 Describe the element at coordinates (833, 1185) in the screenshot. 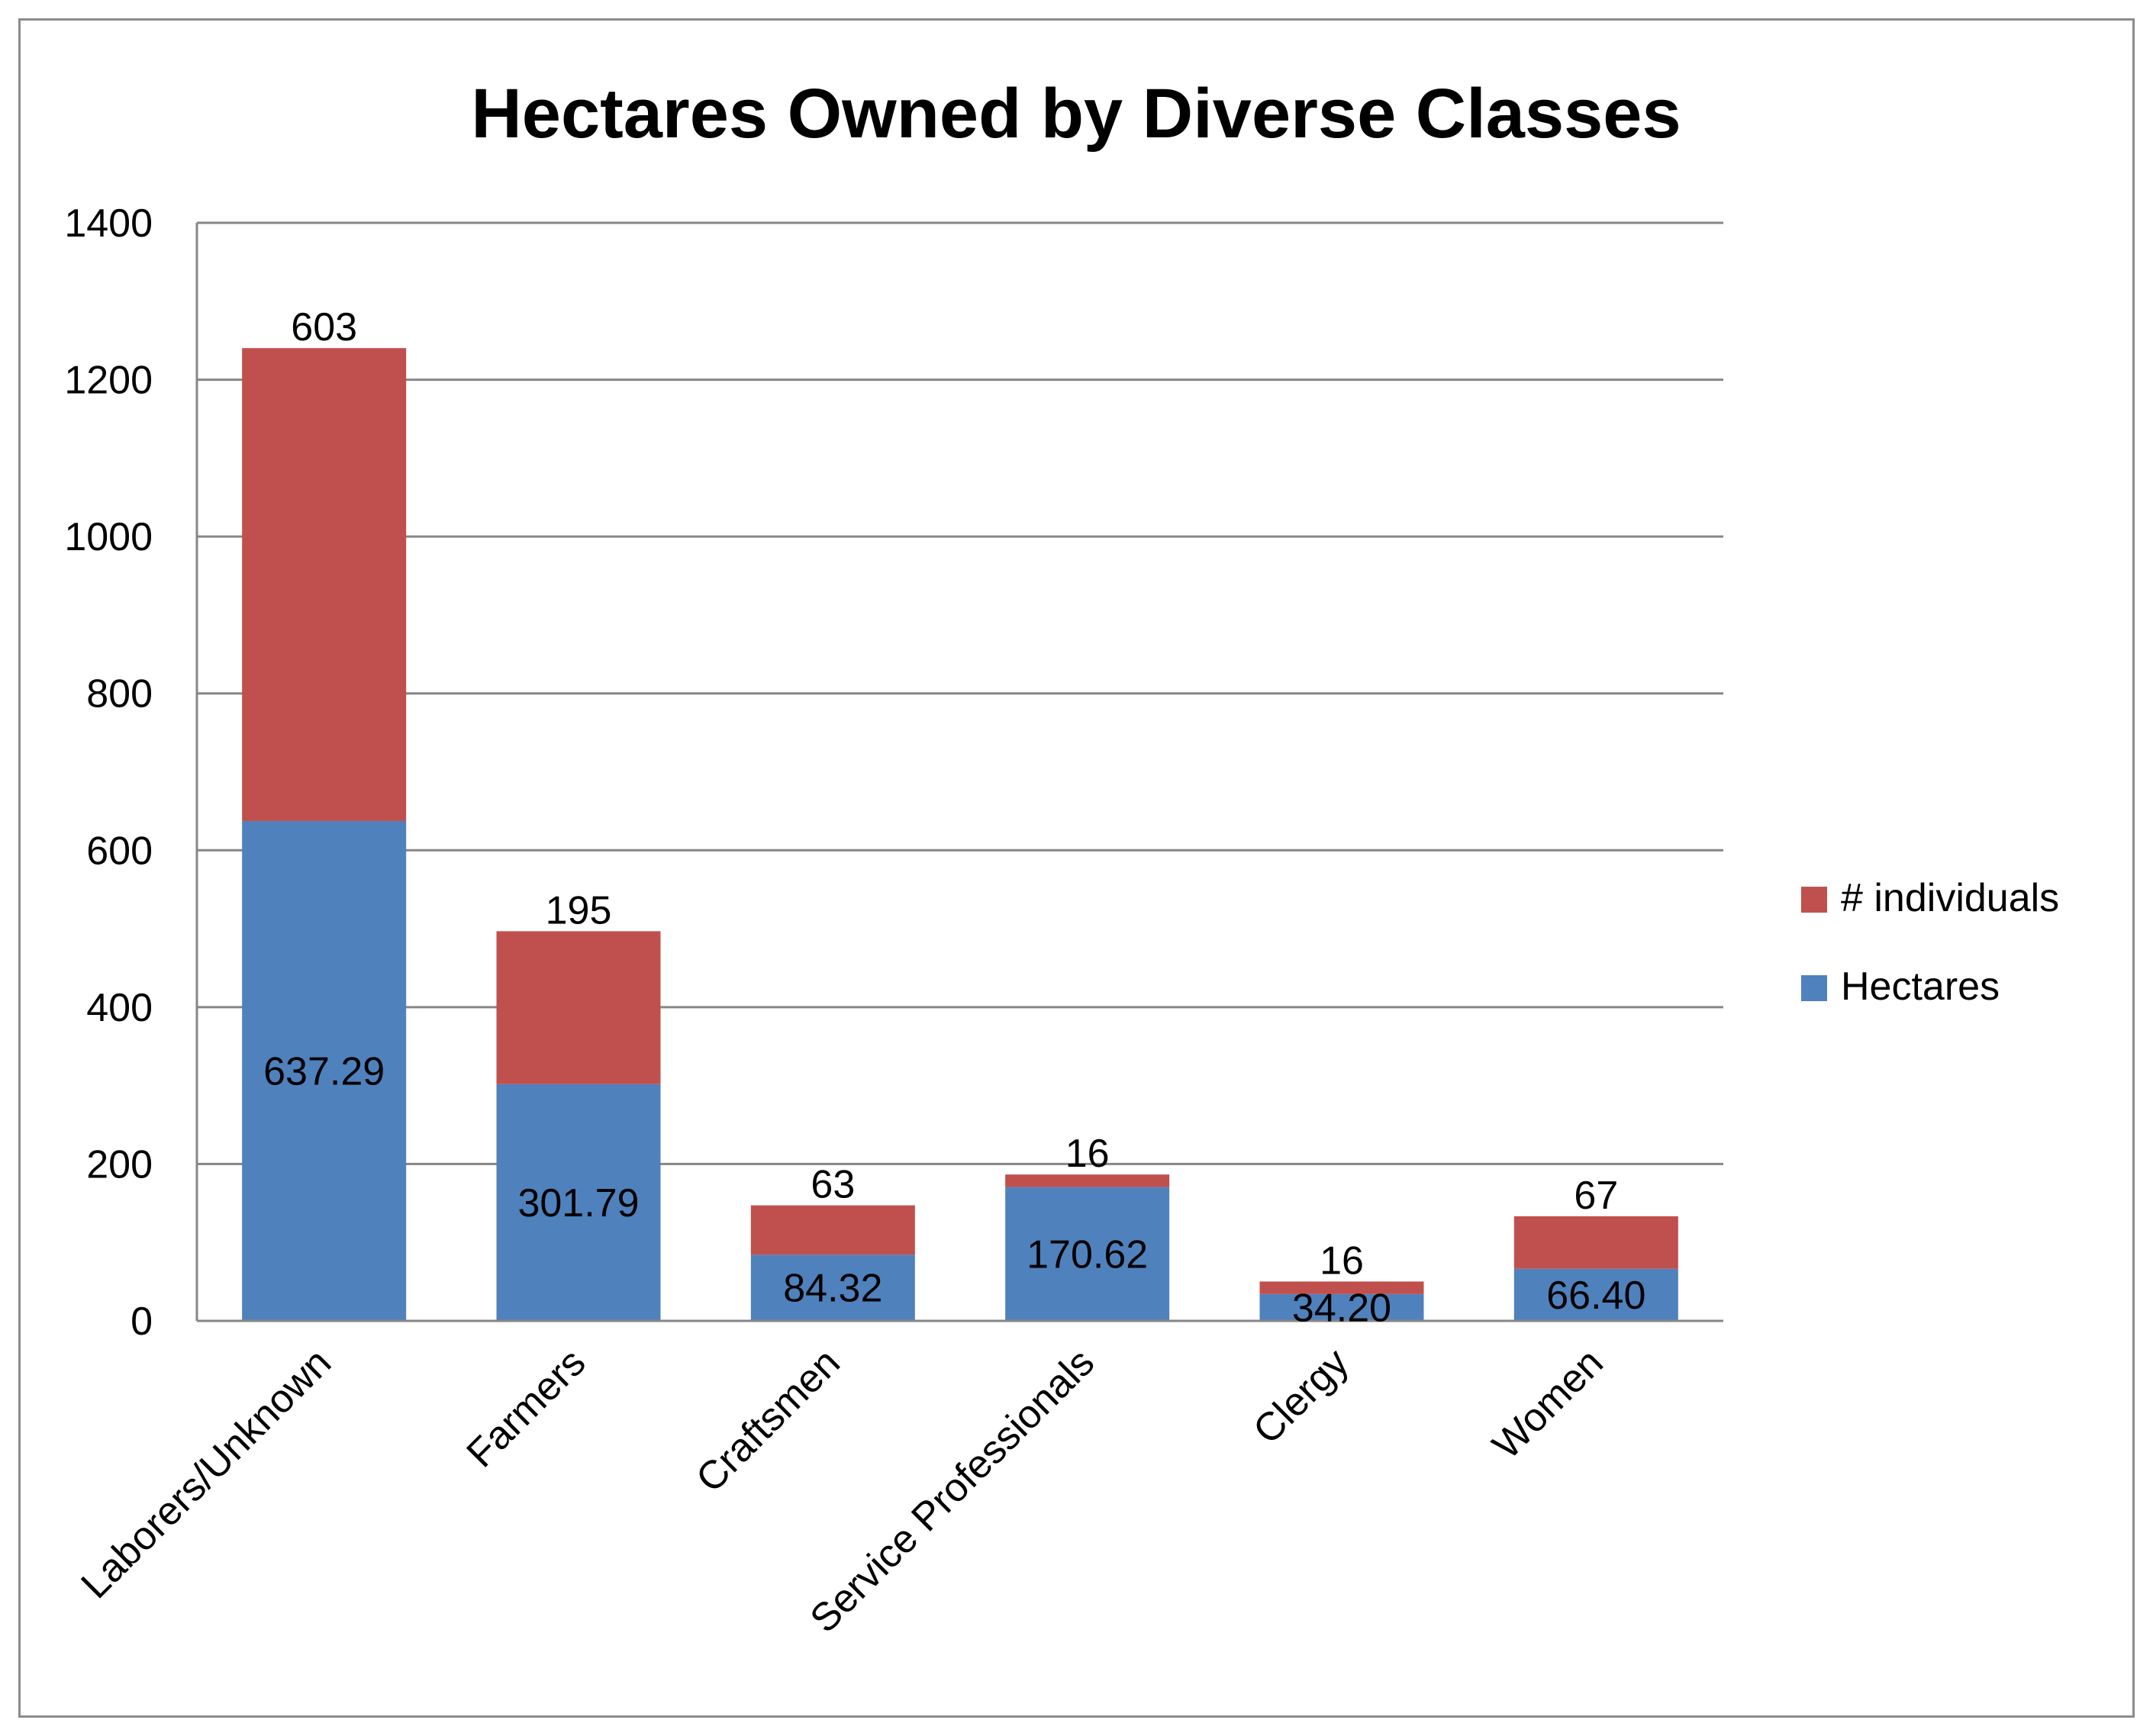

I see `data-label: 63` at that location.